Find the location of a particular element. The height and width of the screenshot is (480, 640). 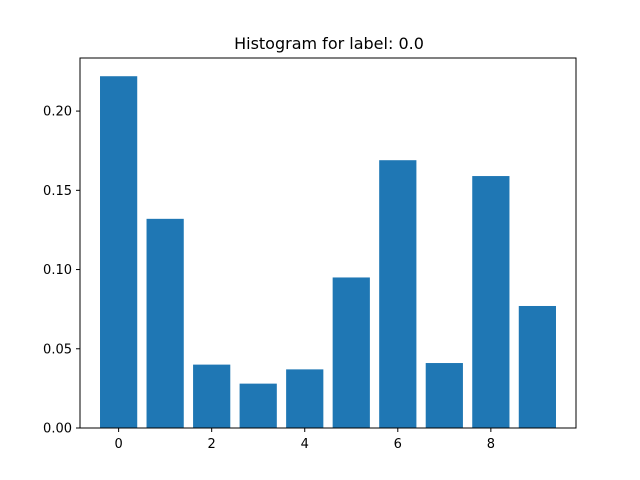

y-tick-label: 0.05 is located at coordinates (57, 349).